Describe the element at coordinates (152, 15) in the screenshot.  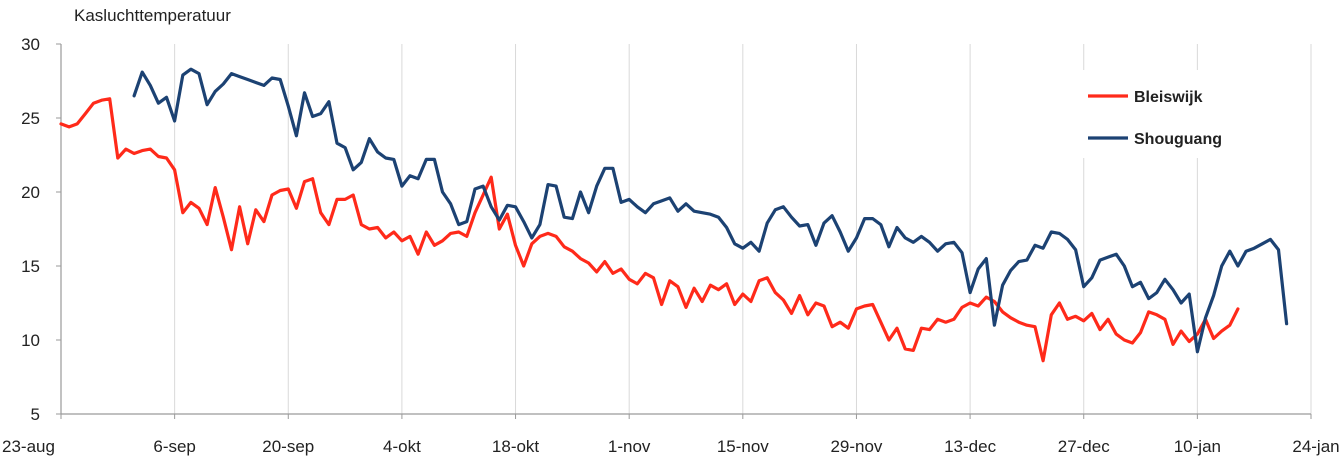
I see `chart-title: Kasluchttemperatuur` at that location.